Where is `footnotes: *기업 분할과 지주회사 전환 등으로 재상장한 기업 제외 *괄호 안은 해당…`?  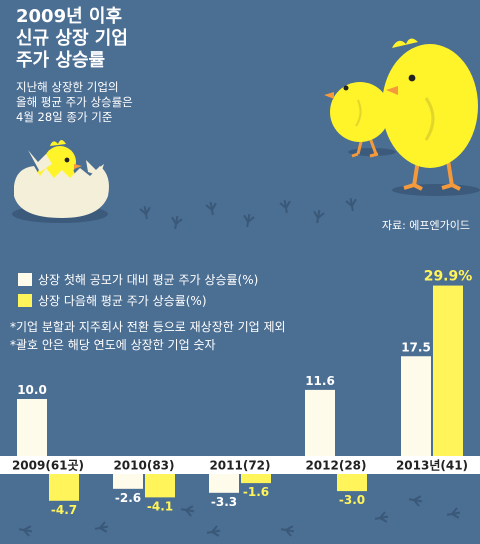 footnotes: *기업 분할과 지주회사 전환 등으로 재상장한 기업 제외 *괄호 안은 해당… is located at coordinates (148, 336).